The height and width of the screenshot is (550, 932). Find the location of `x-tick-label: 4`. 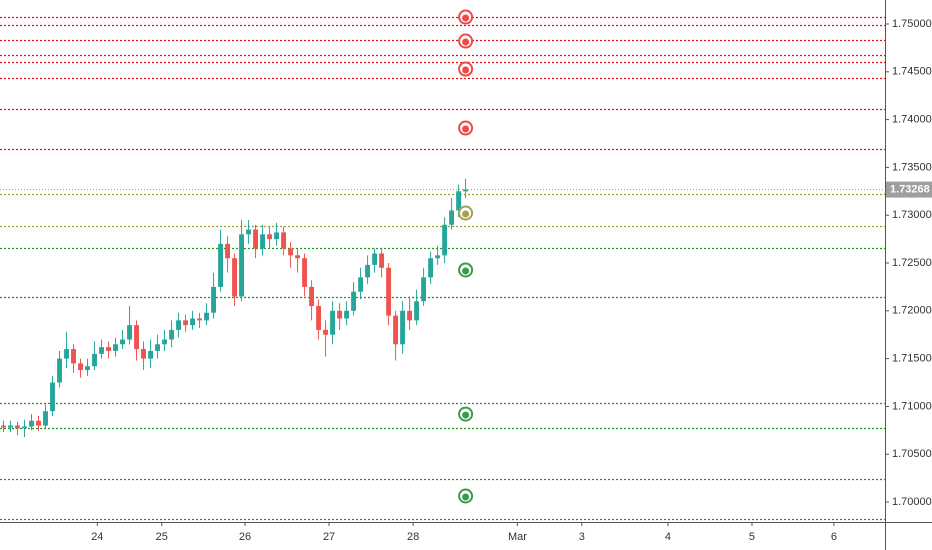

x-tick-label: 4 is located at coordinates (668, 537).